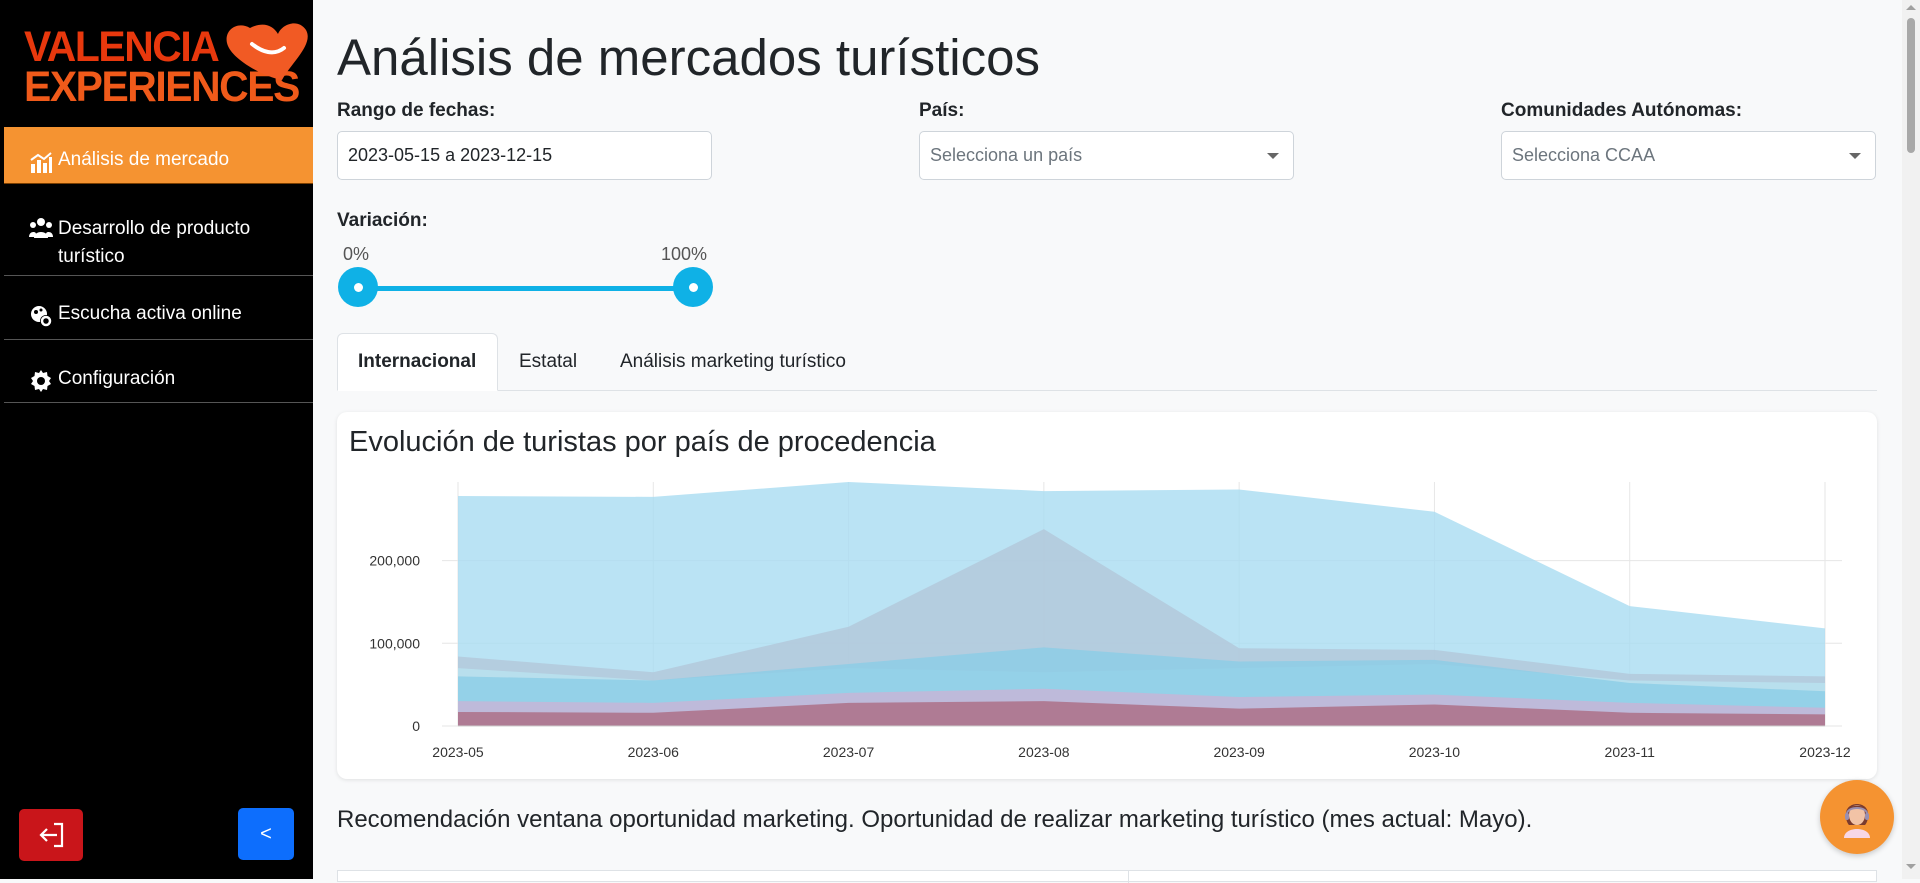 The image size is (1920, 883). What do you see at coordinates (654, 752) in the screenshot?
I see `x-tick-label: 2023-06` at bounding box center [654, 752].